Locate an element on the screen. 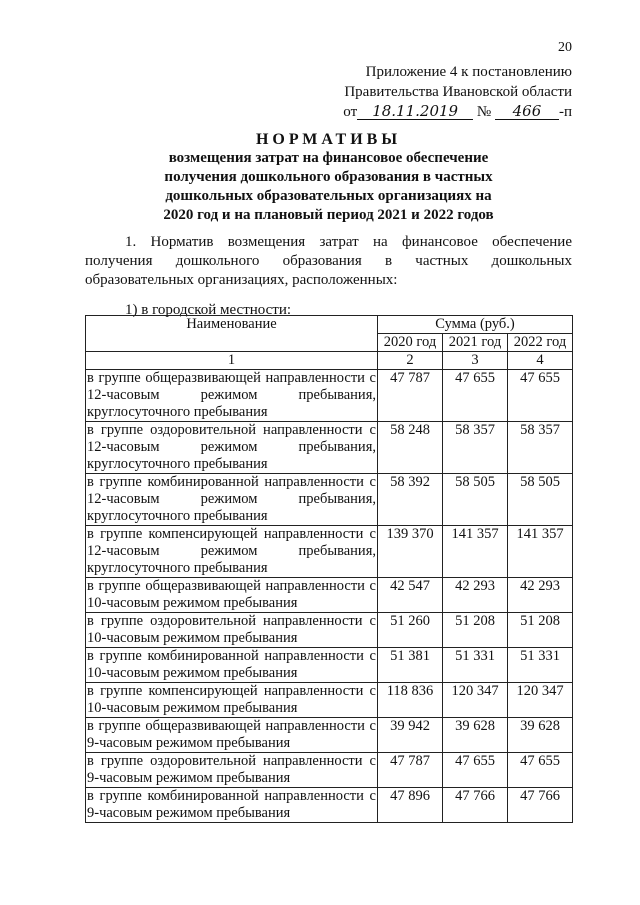 Image resolution: width=640 pixels, height=905 pixels. appendix-line-1: Приложение 4 к постановлению is located at coordinates (468, 72).